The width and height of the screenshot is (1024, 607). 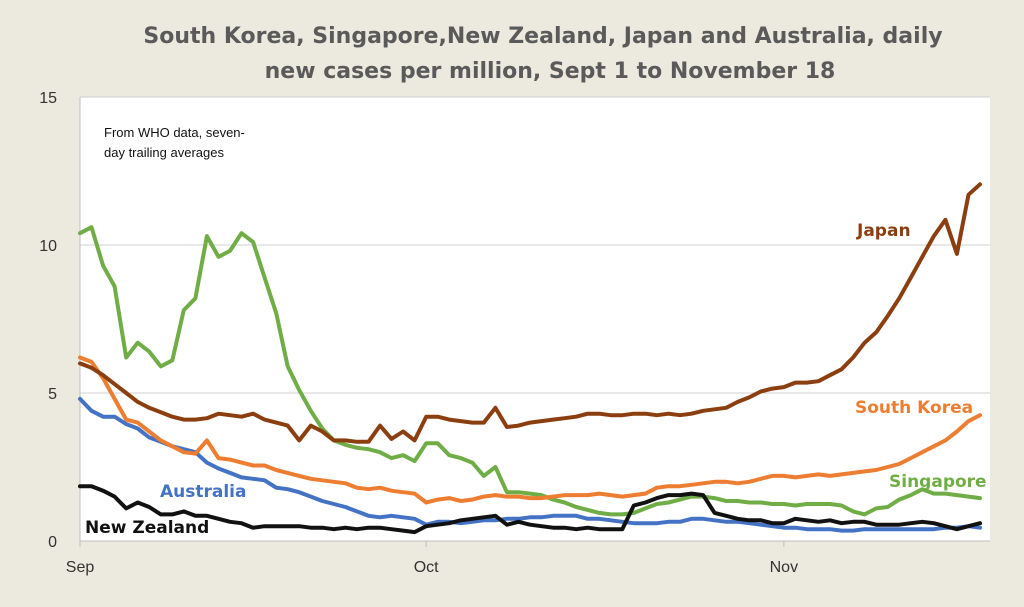 What do you see at coordinates (147, 528) in the screenshot?
I see `label-new-zealand: New Zealand` at bounding box center [147, 528].